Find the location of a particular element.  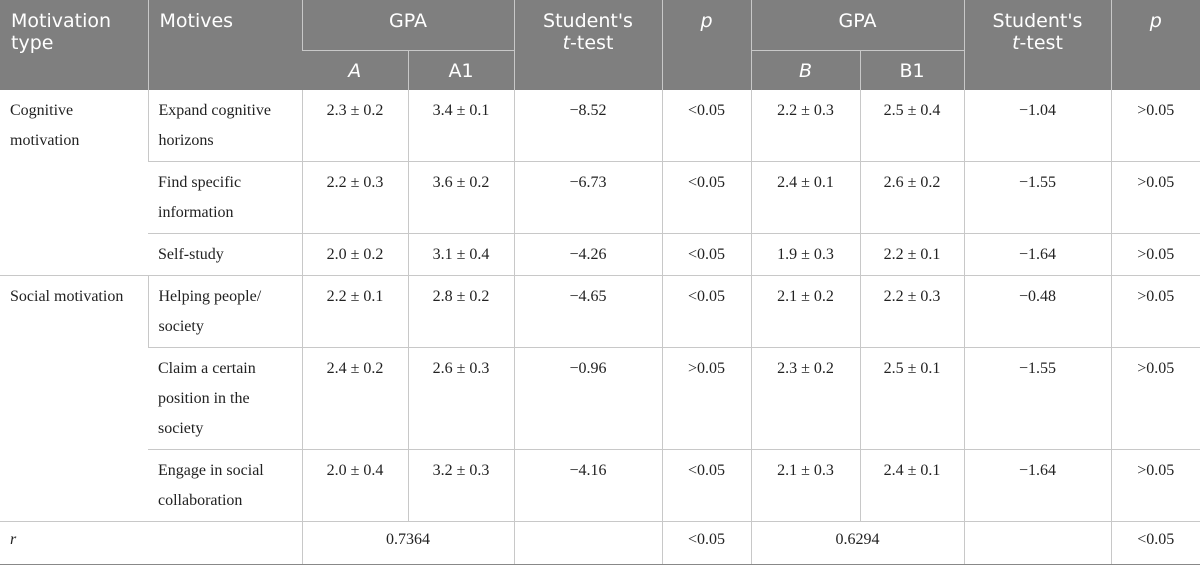

header-sub-b1: B1 is located at coordinates (911, 70).